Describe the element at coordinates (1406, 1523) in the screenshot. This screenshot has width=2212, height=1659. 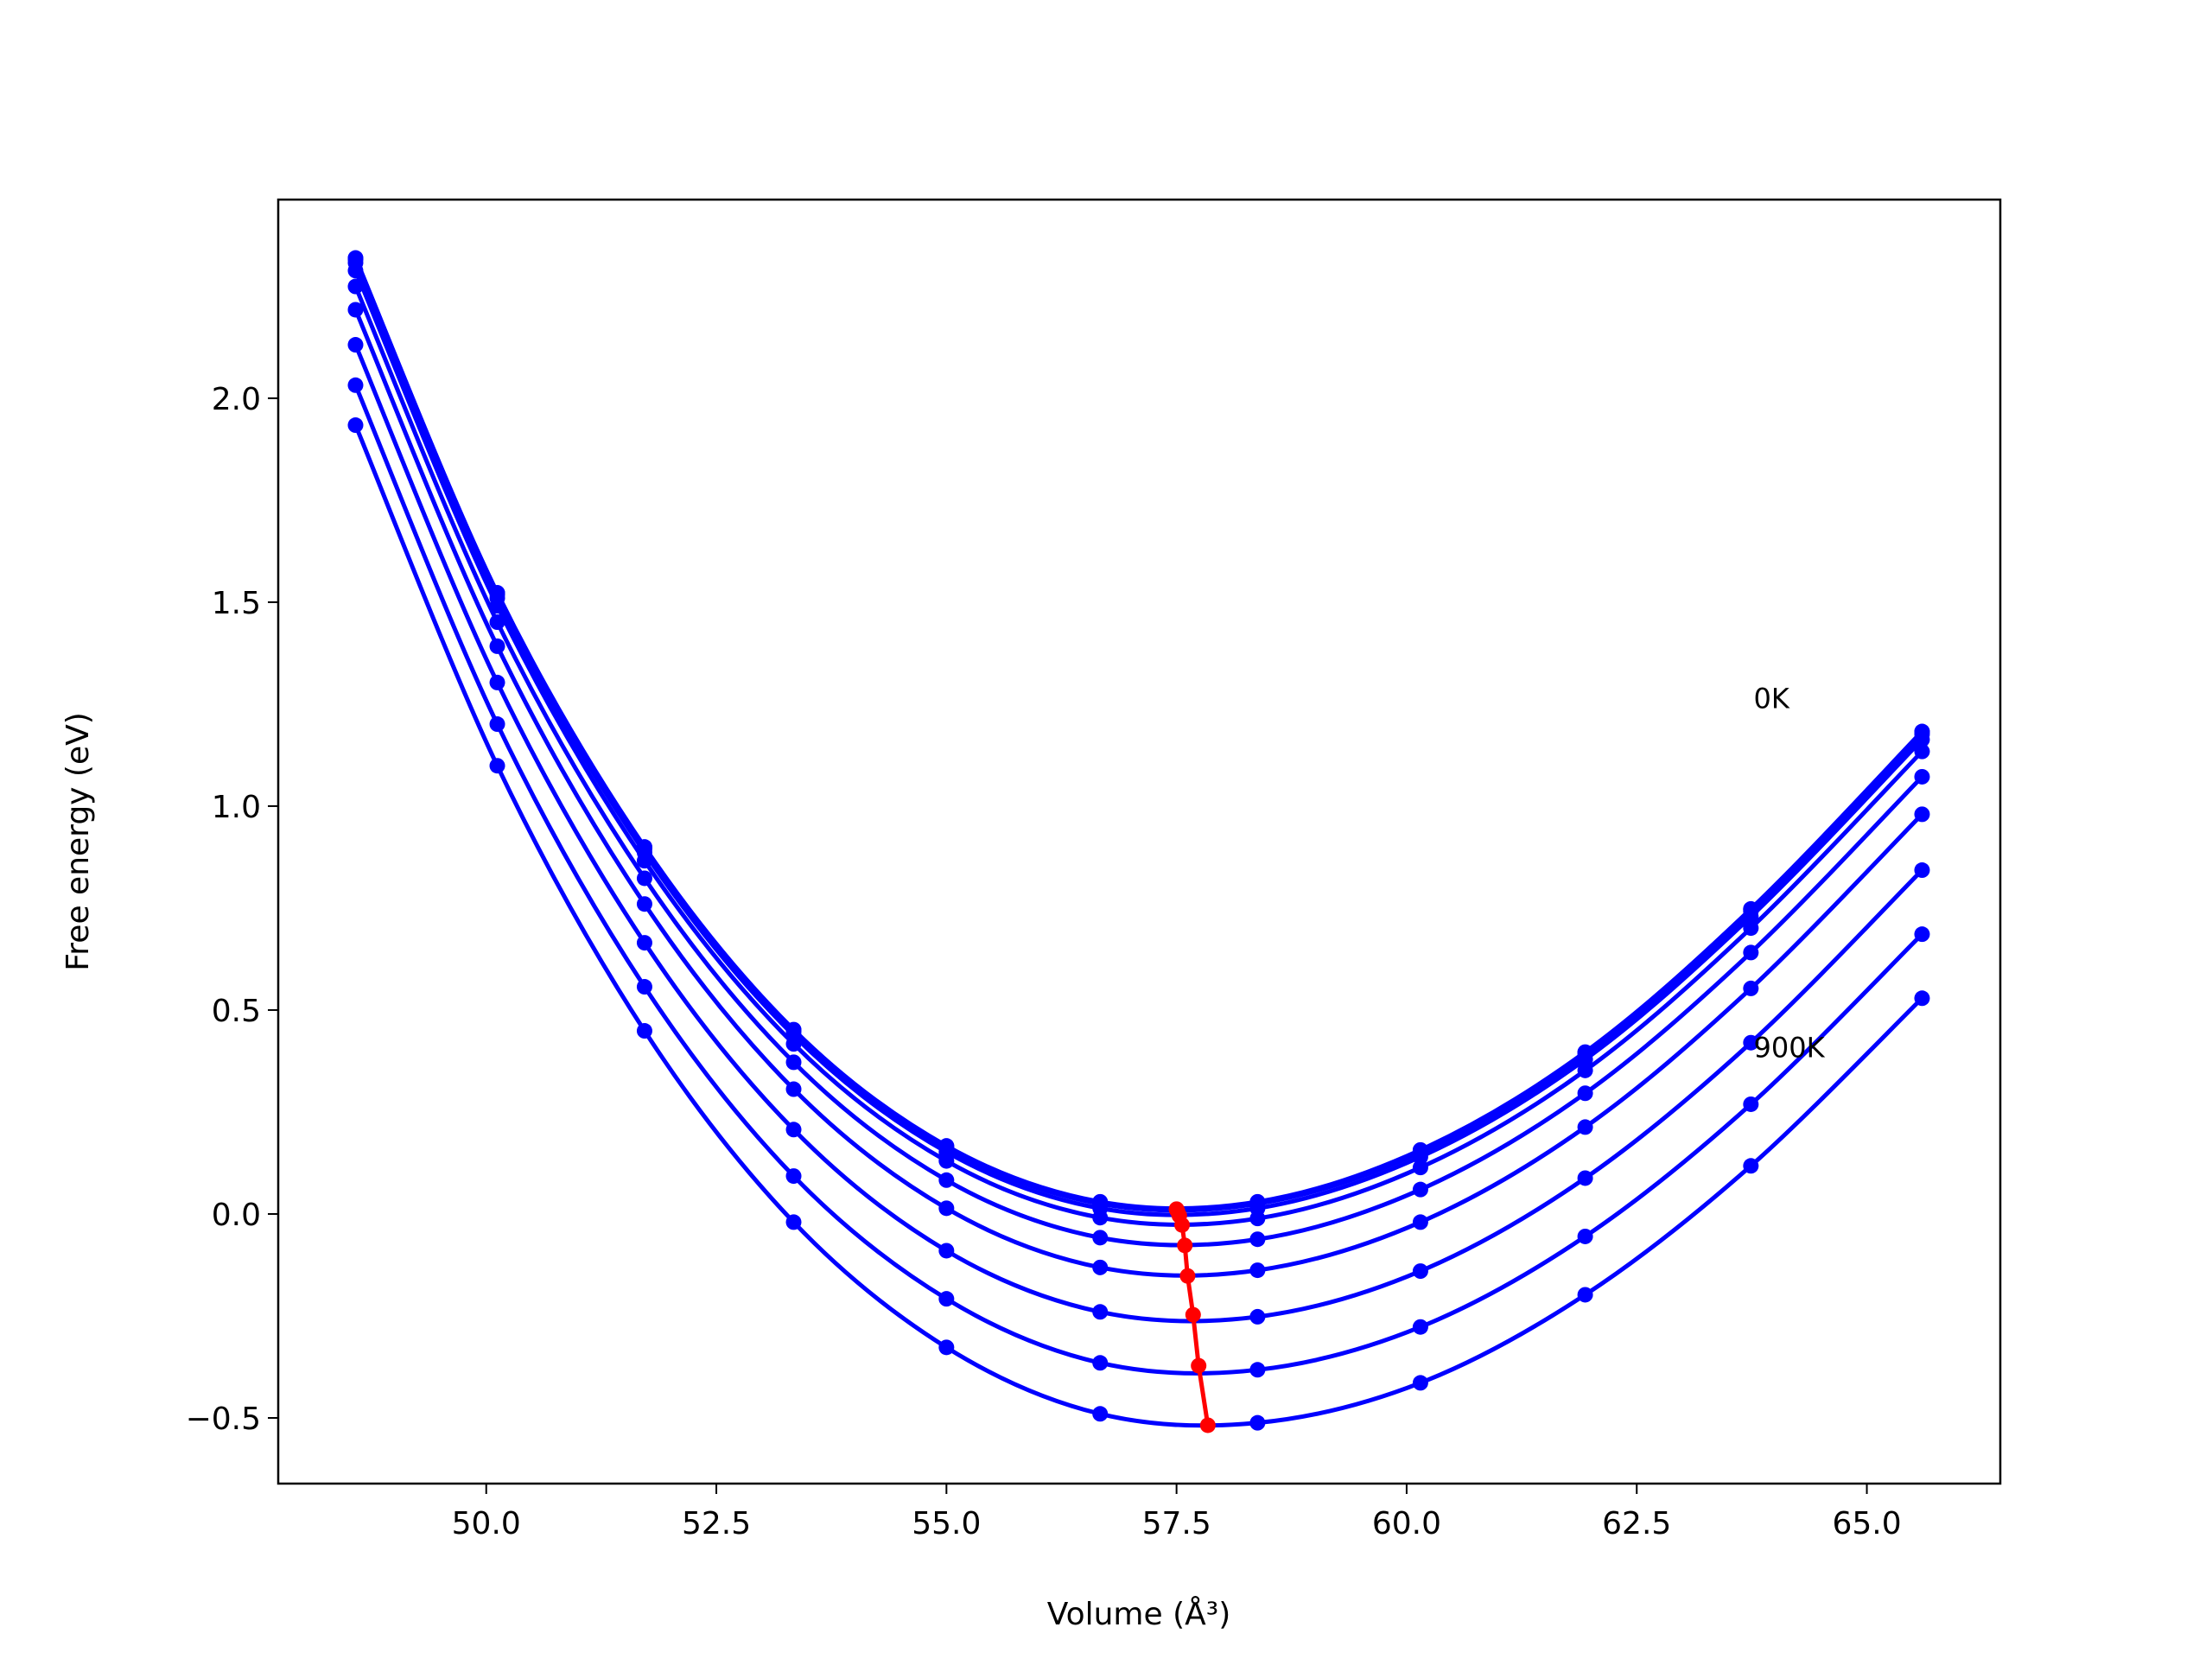
I see `x-tick-label: 60.0` at that location.